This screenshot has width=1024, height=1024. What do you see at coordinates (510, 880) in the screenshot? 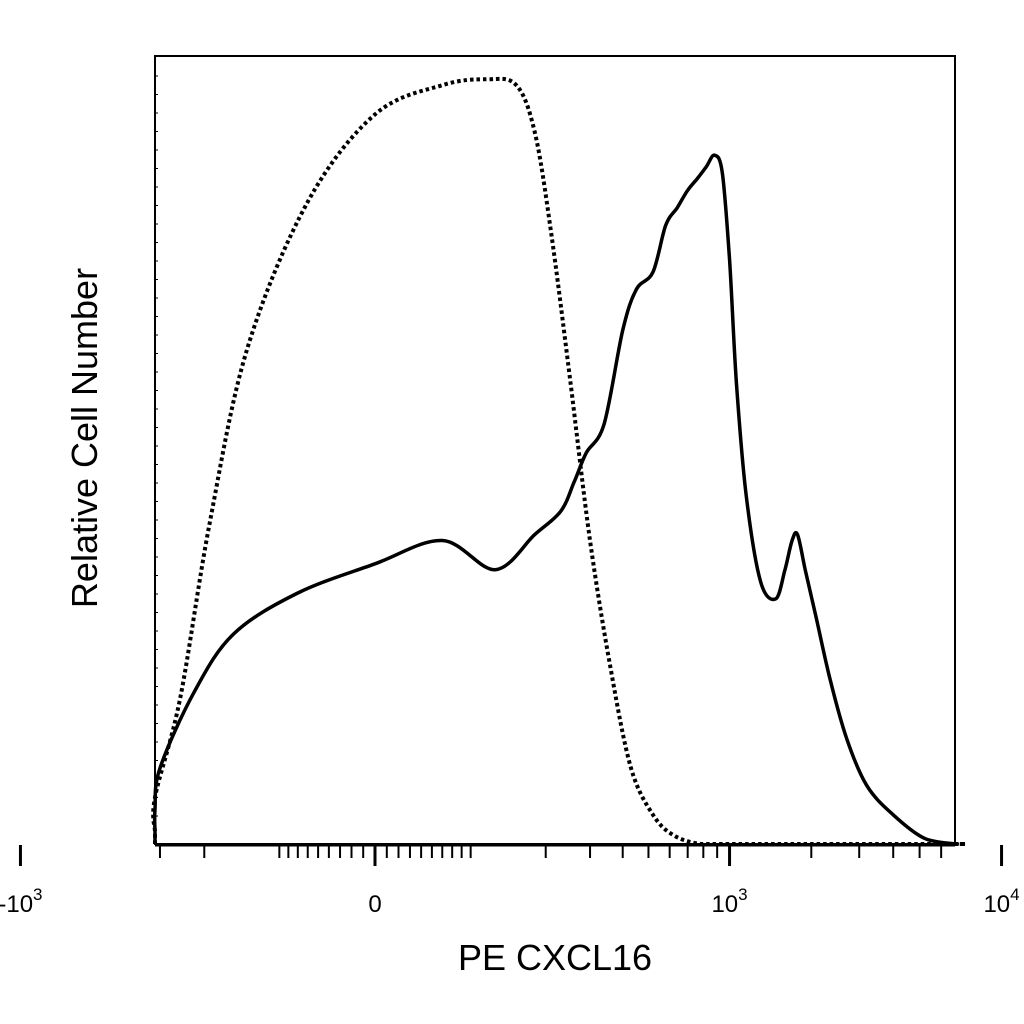
I see `x-axis: -103 0 10³ 10⁴` at bounding box center [510, 880].